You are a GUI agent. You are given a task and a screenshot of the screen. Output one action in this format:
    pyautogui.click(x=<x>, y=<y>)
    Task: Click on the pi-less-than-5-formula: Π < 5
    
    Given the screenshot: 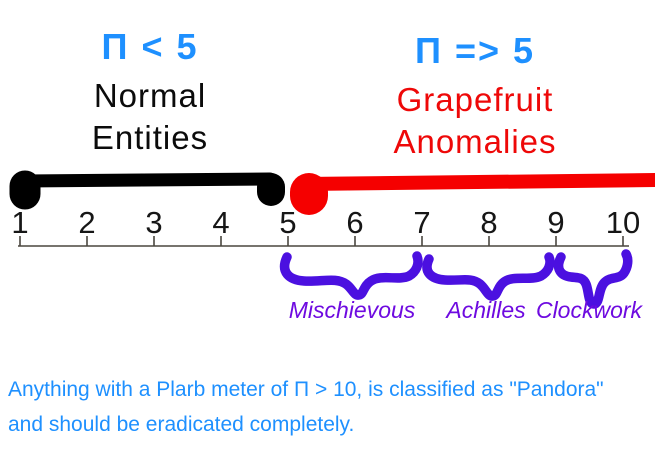 What is the action you would take?
    pyautogui.click(x=150, y=46)
    